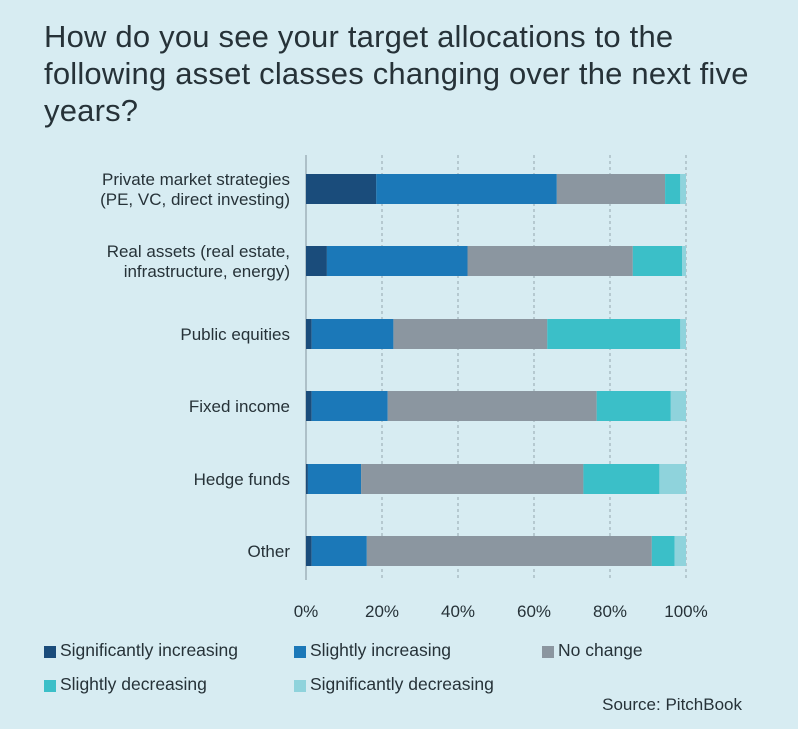  I want to click on legend-item: Slightly increasing, so click(372, 650).